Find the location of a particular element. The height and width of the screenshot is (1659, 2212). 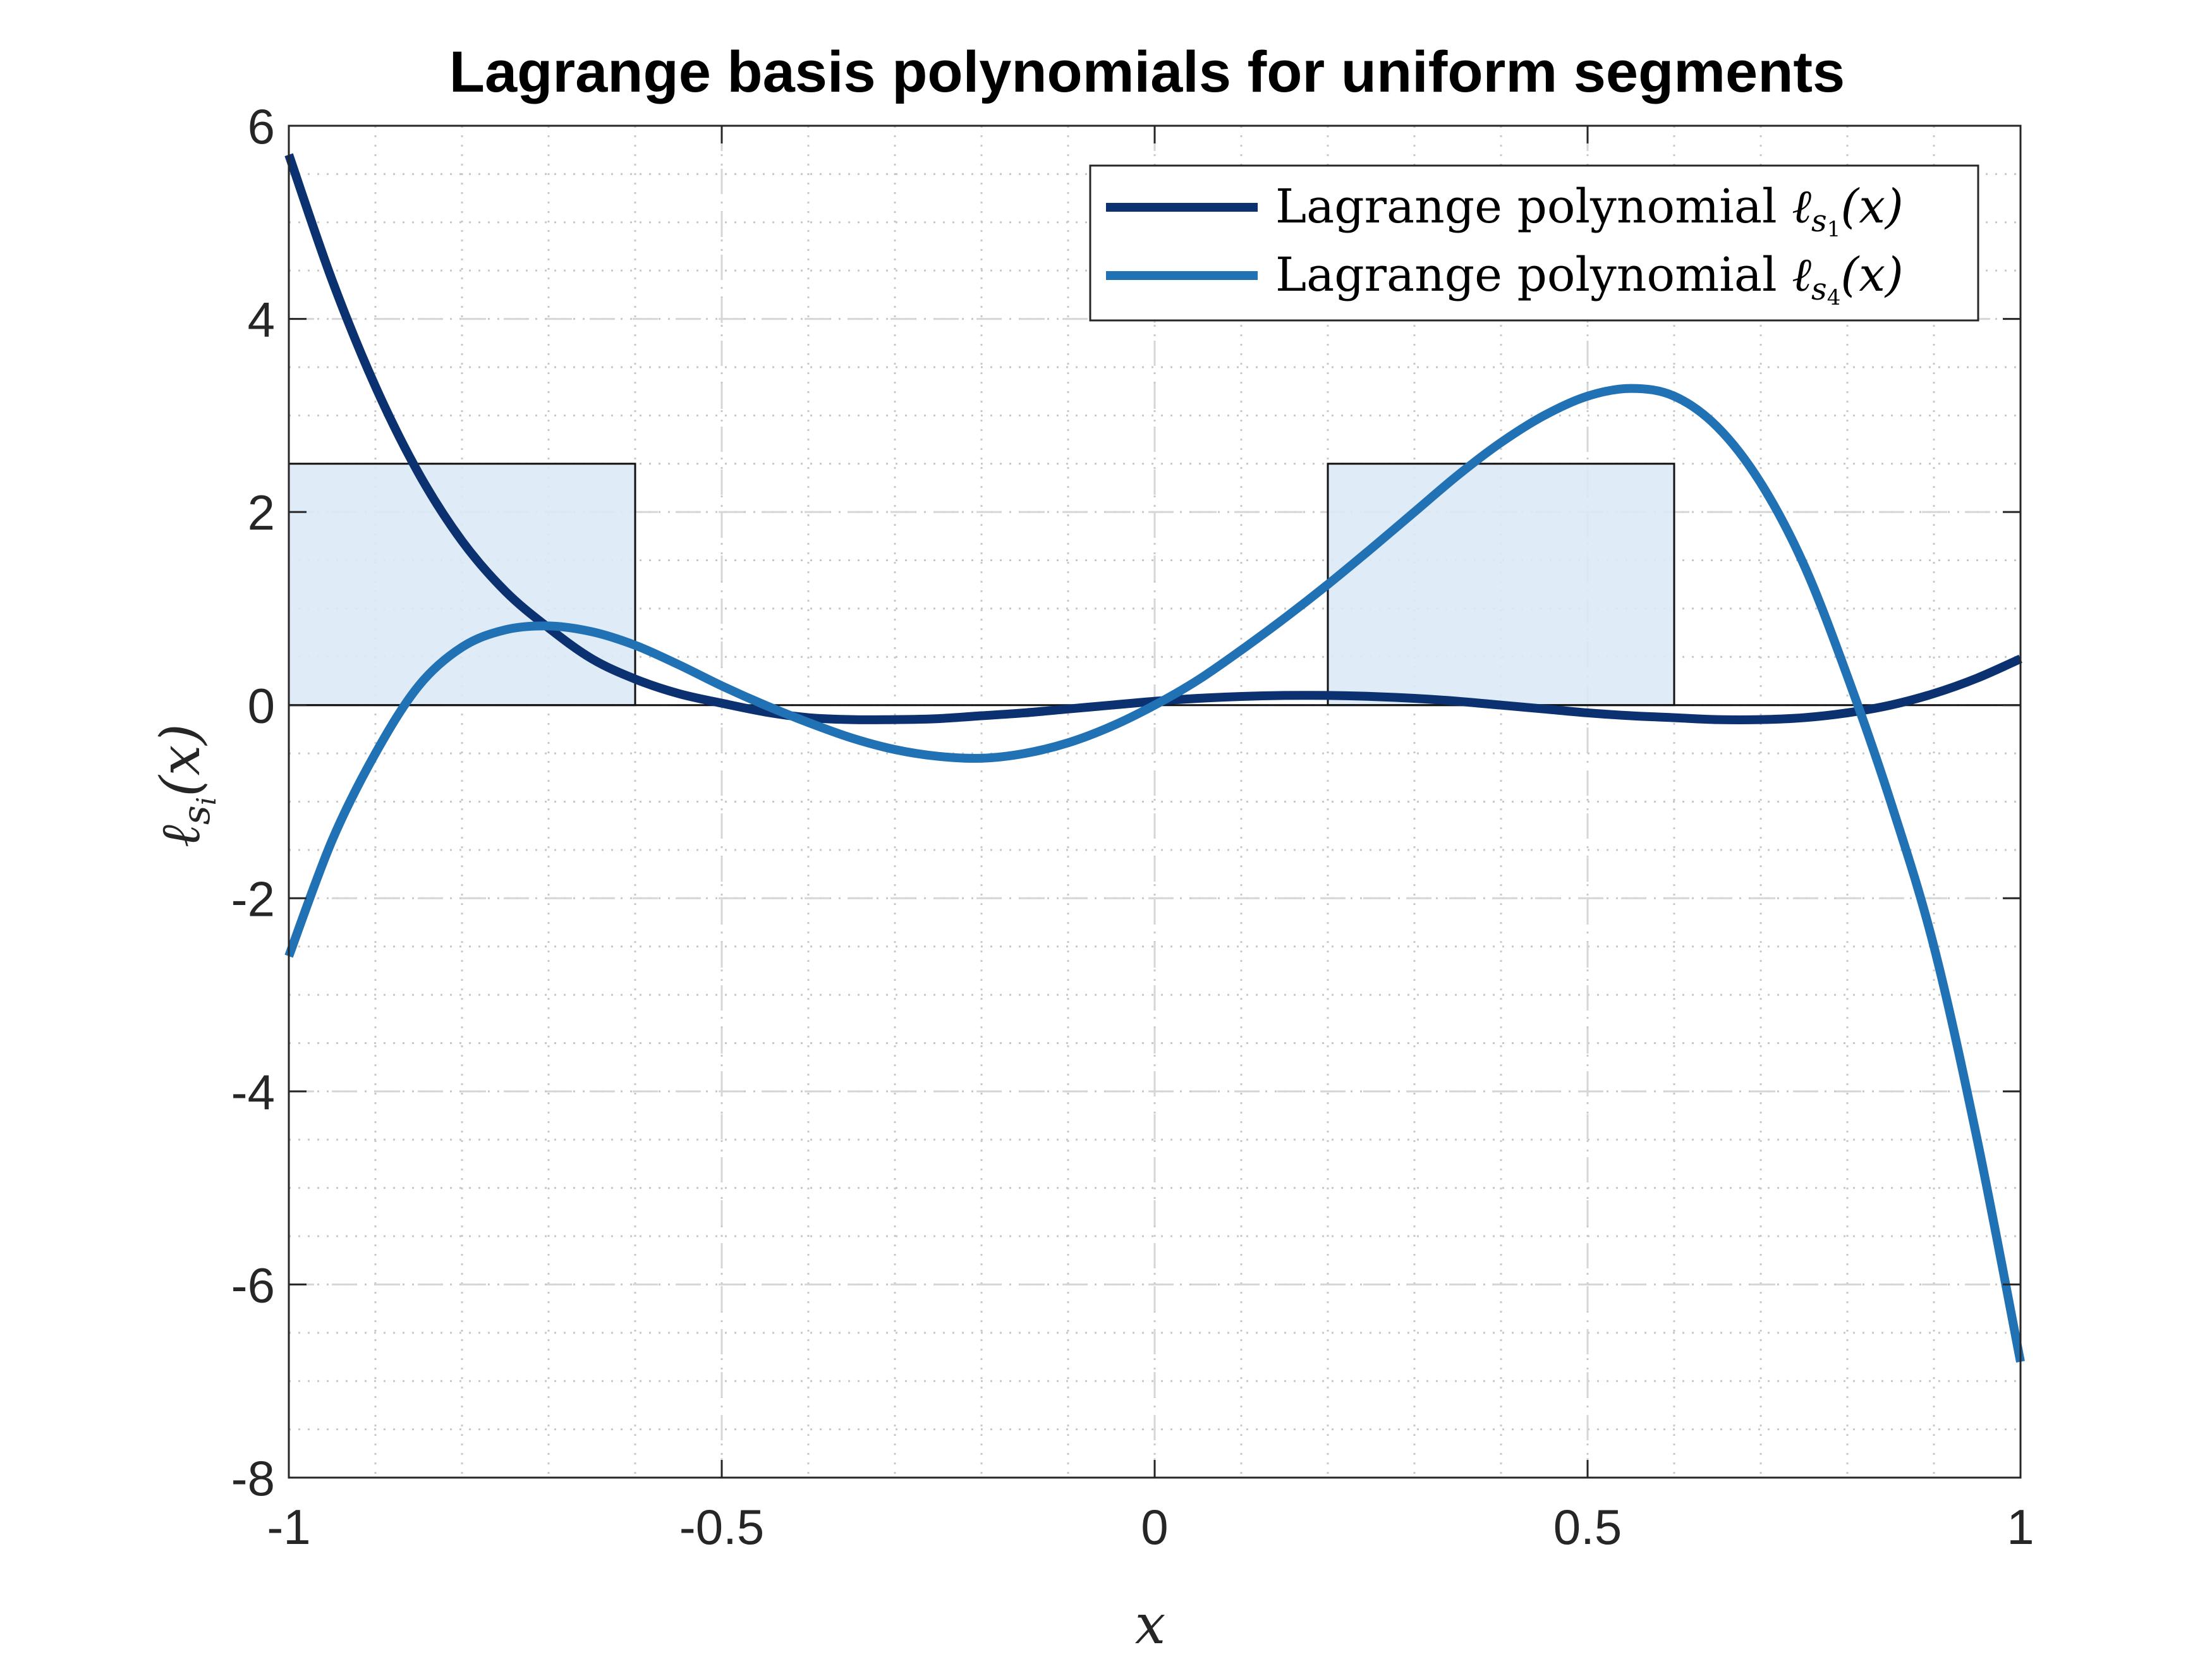

y-tick-label: 6 is located at coordinates (261, 126).